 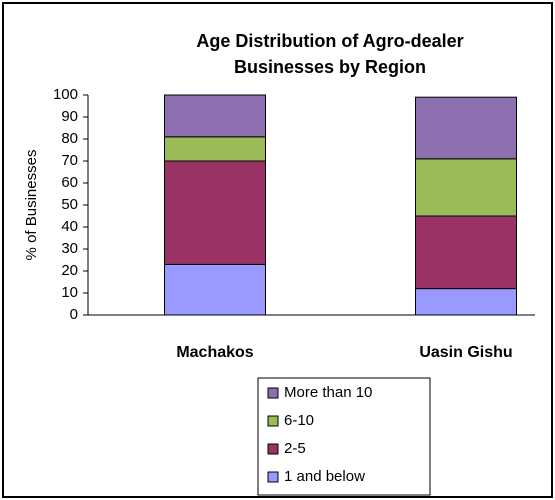 I want to click on y-tick-label: 70, so click(x=69, y=160).